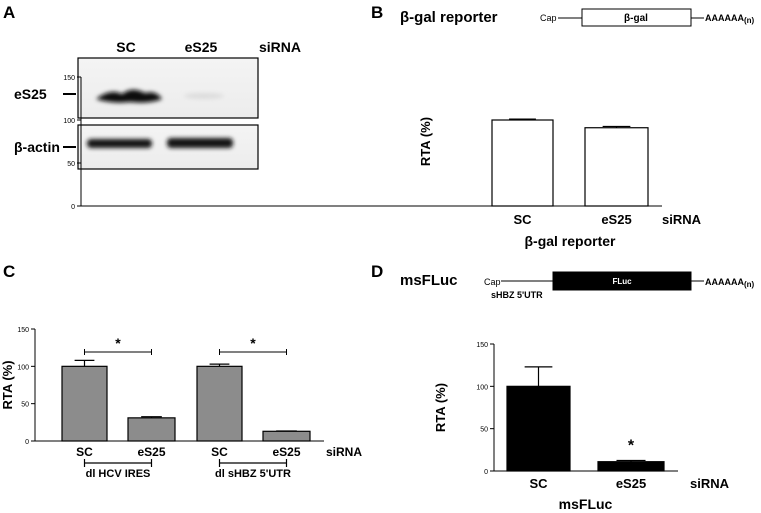  What do you see at coordinates (7, 384) in the screenshot?
I see `chart-c-y-label: RTA (%)` at bounding box center [7, 384].